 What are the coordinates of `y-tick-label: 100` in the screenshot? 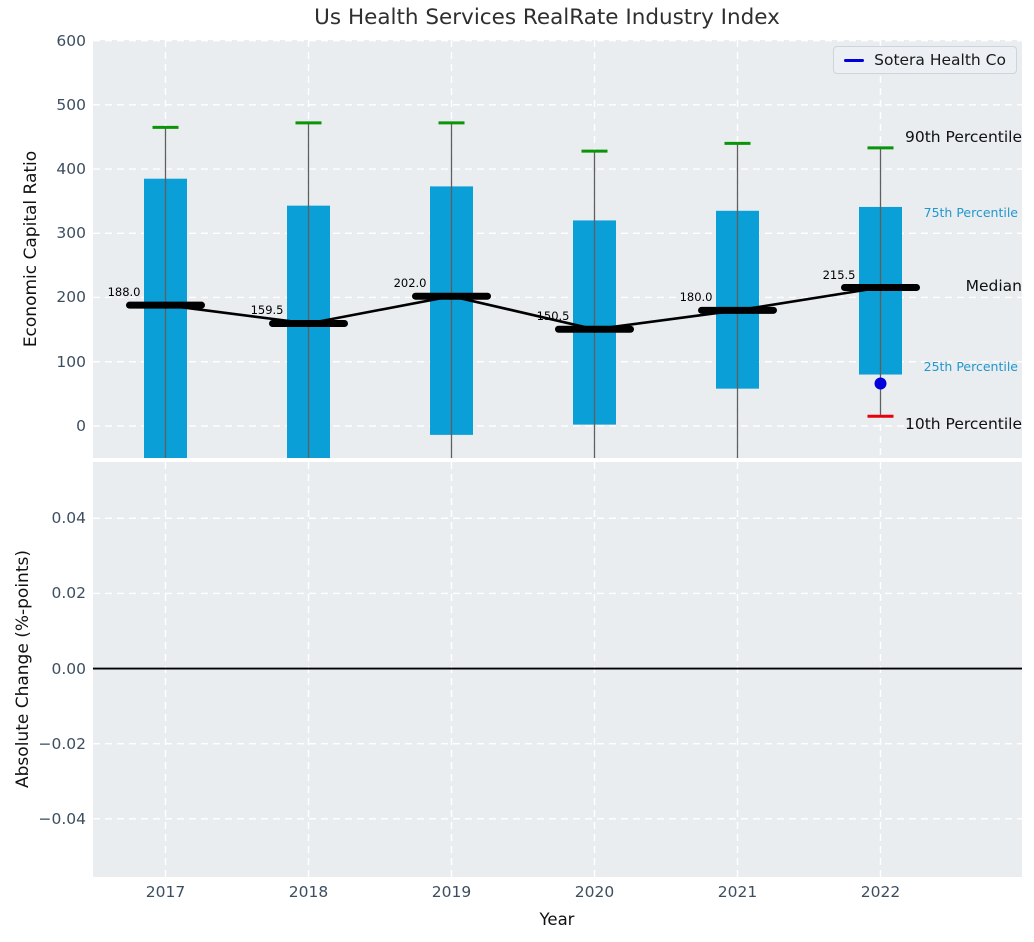 It's located at (71, 361).